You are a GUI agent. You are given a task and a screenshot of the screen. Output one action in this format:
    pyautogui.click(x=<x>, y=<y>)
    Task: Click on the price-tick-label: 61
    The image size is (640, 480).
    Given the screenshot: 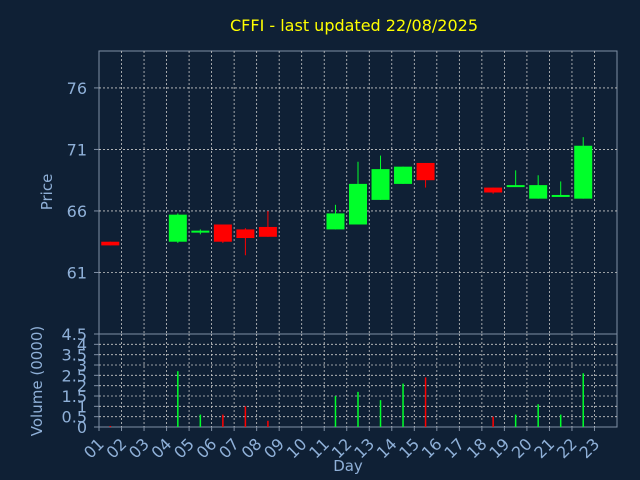 What is the action you would take?
    pyautogui.click(x=77, y=272)
    